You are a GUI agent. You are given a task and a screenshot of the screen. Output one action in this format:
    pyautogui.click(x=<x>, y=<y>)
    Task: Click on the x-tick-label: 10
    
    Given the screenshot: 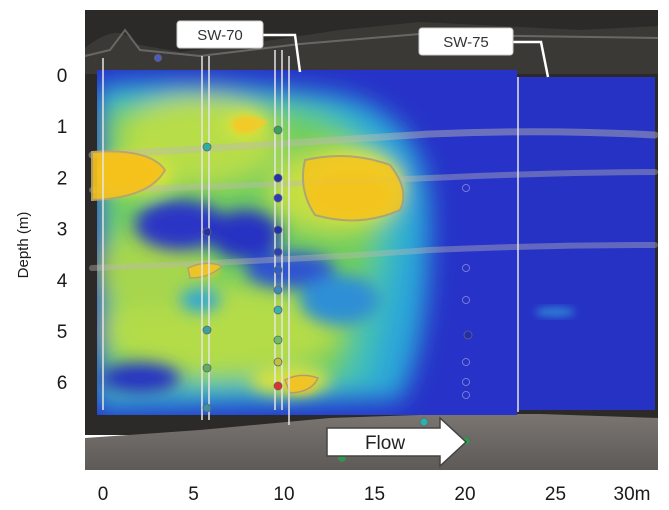 What is the action you would take?
    pyautogui.click(x=283, y=494)
    